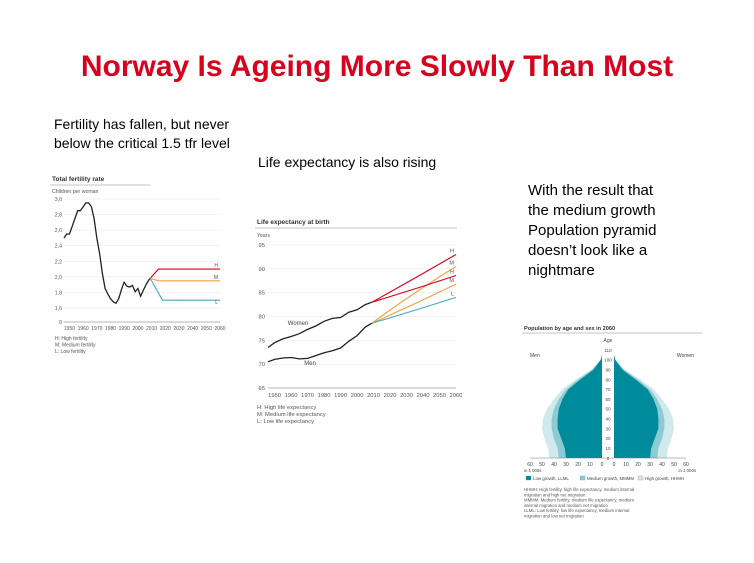 This screenshot has width=754, height=563. I want to click on life-men-history-line, so click(320, 342).